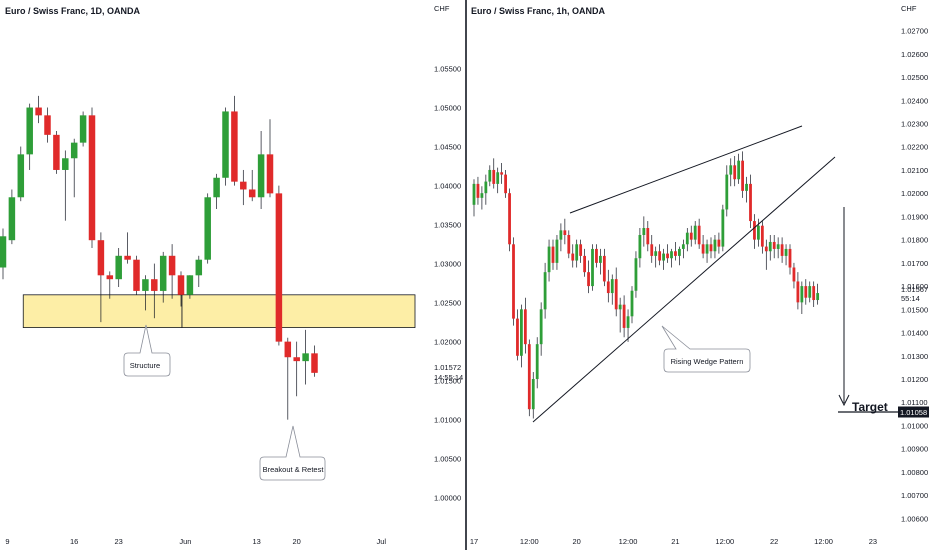 This screenshot has width=932, height=550. What do you see at coordinates (914, 100) in the screenshot?
I see `hourly-price-tick: 1.02400` at bounding box center [914, 100].